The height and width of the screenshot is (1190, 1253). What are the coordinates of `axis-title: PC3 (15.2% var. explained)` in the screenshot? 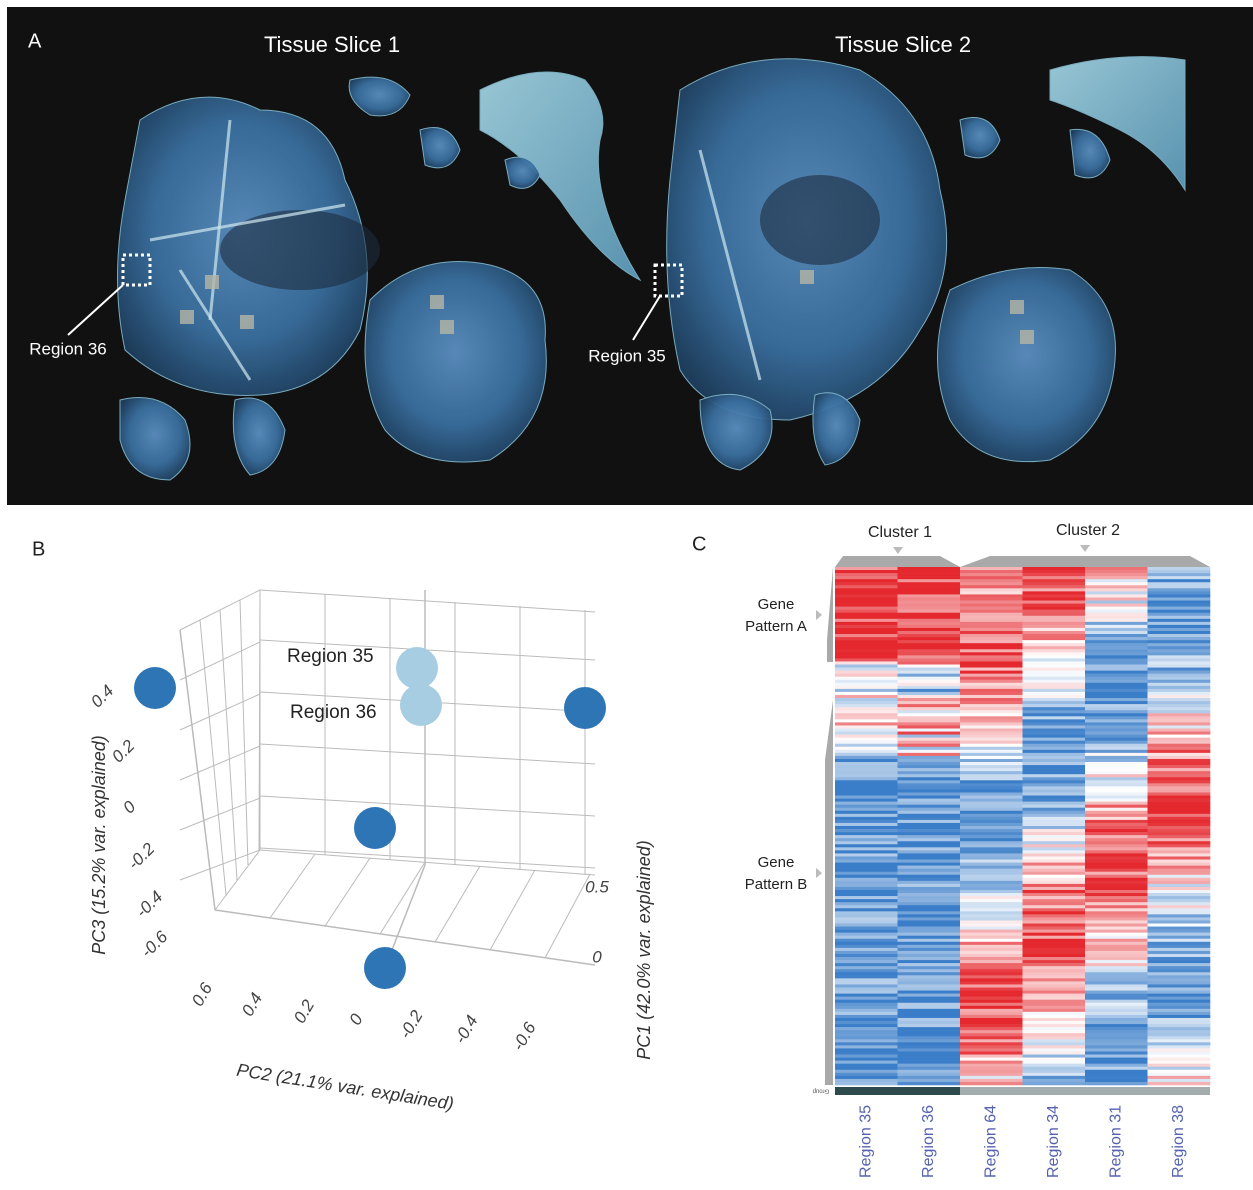 It's located at (99, 844).